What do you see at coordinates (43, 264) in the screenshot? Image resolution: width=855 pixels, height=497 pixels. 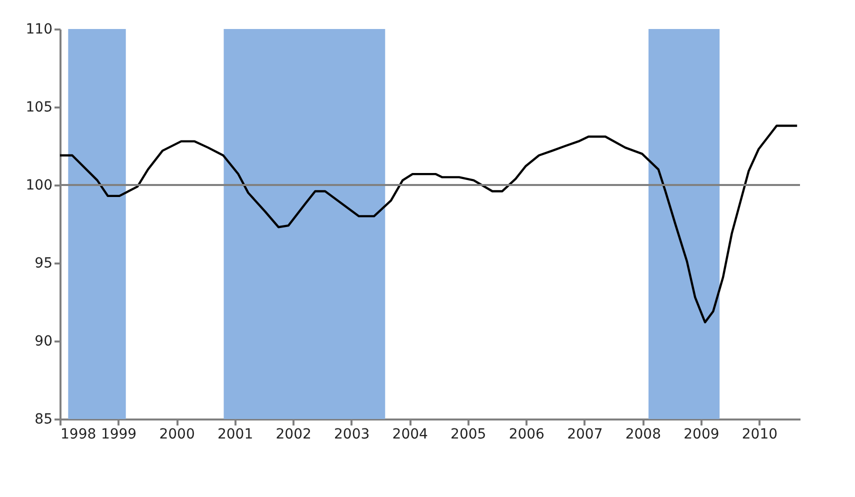 I see `y-tick-label: 95` at bounding box center [43, 264].